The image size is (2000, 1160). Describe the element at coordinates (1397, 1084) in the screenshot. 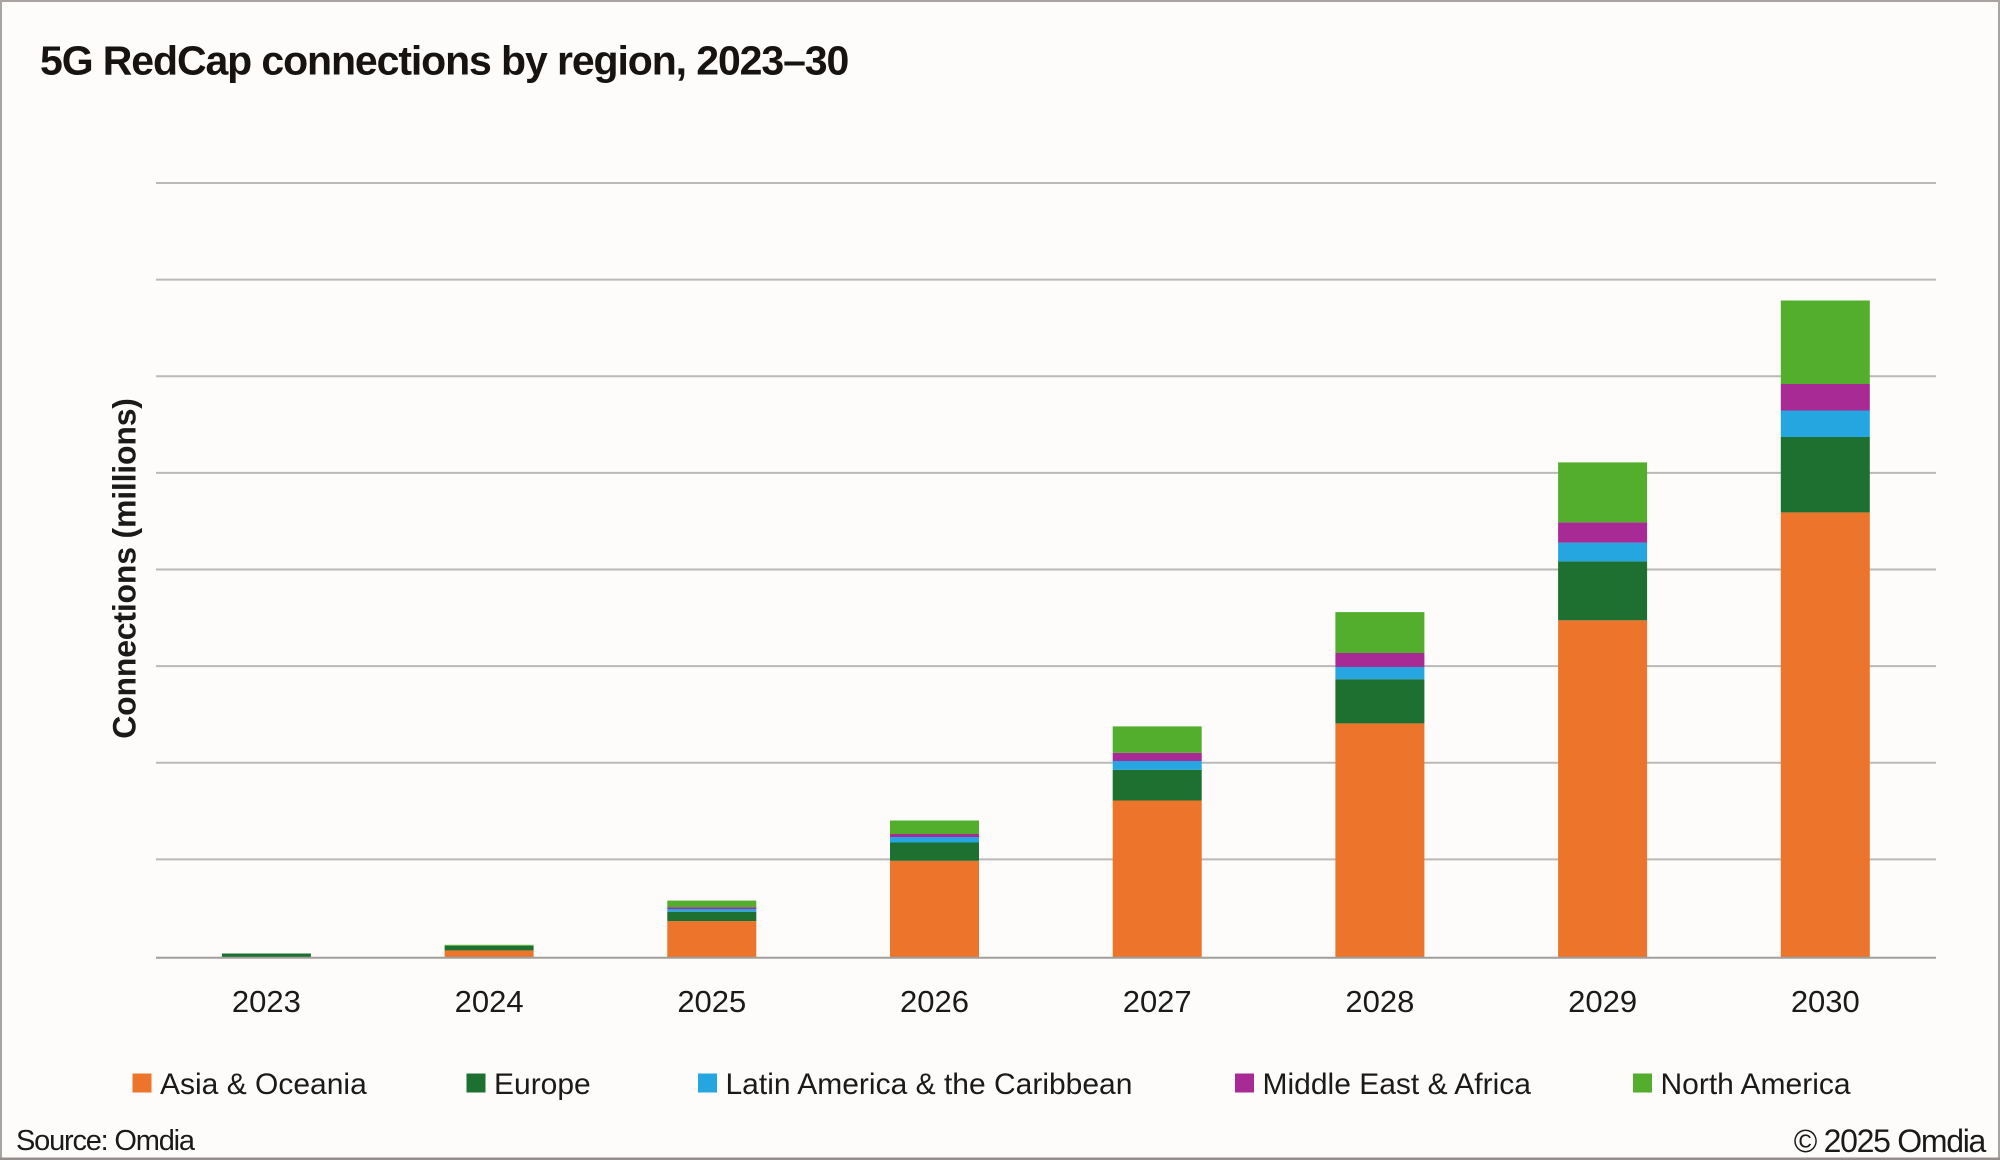

I see `svg-text: Middle East & Africa` at that location.